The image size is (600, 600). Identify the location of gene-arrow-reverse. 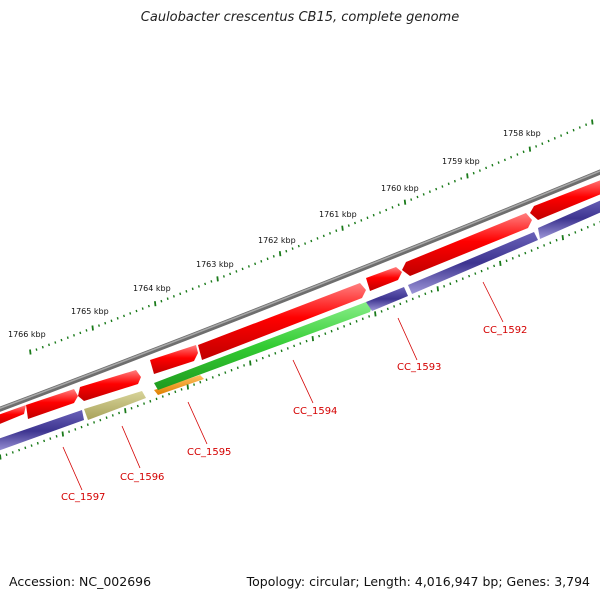
(569, 218).